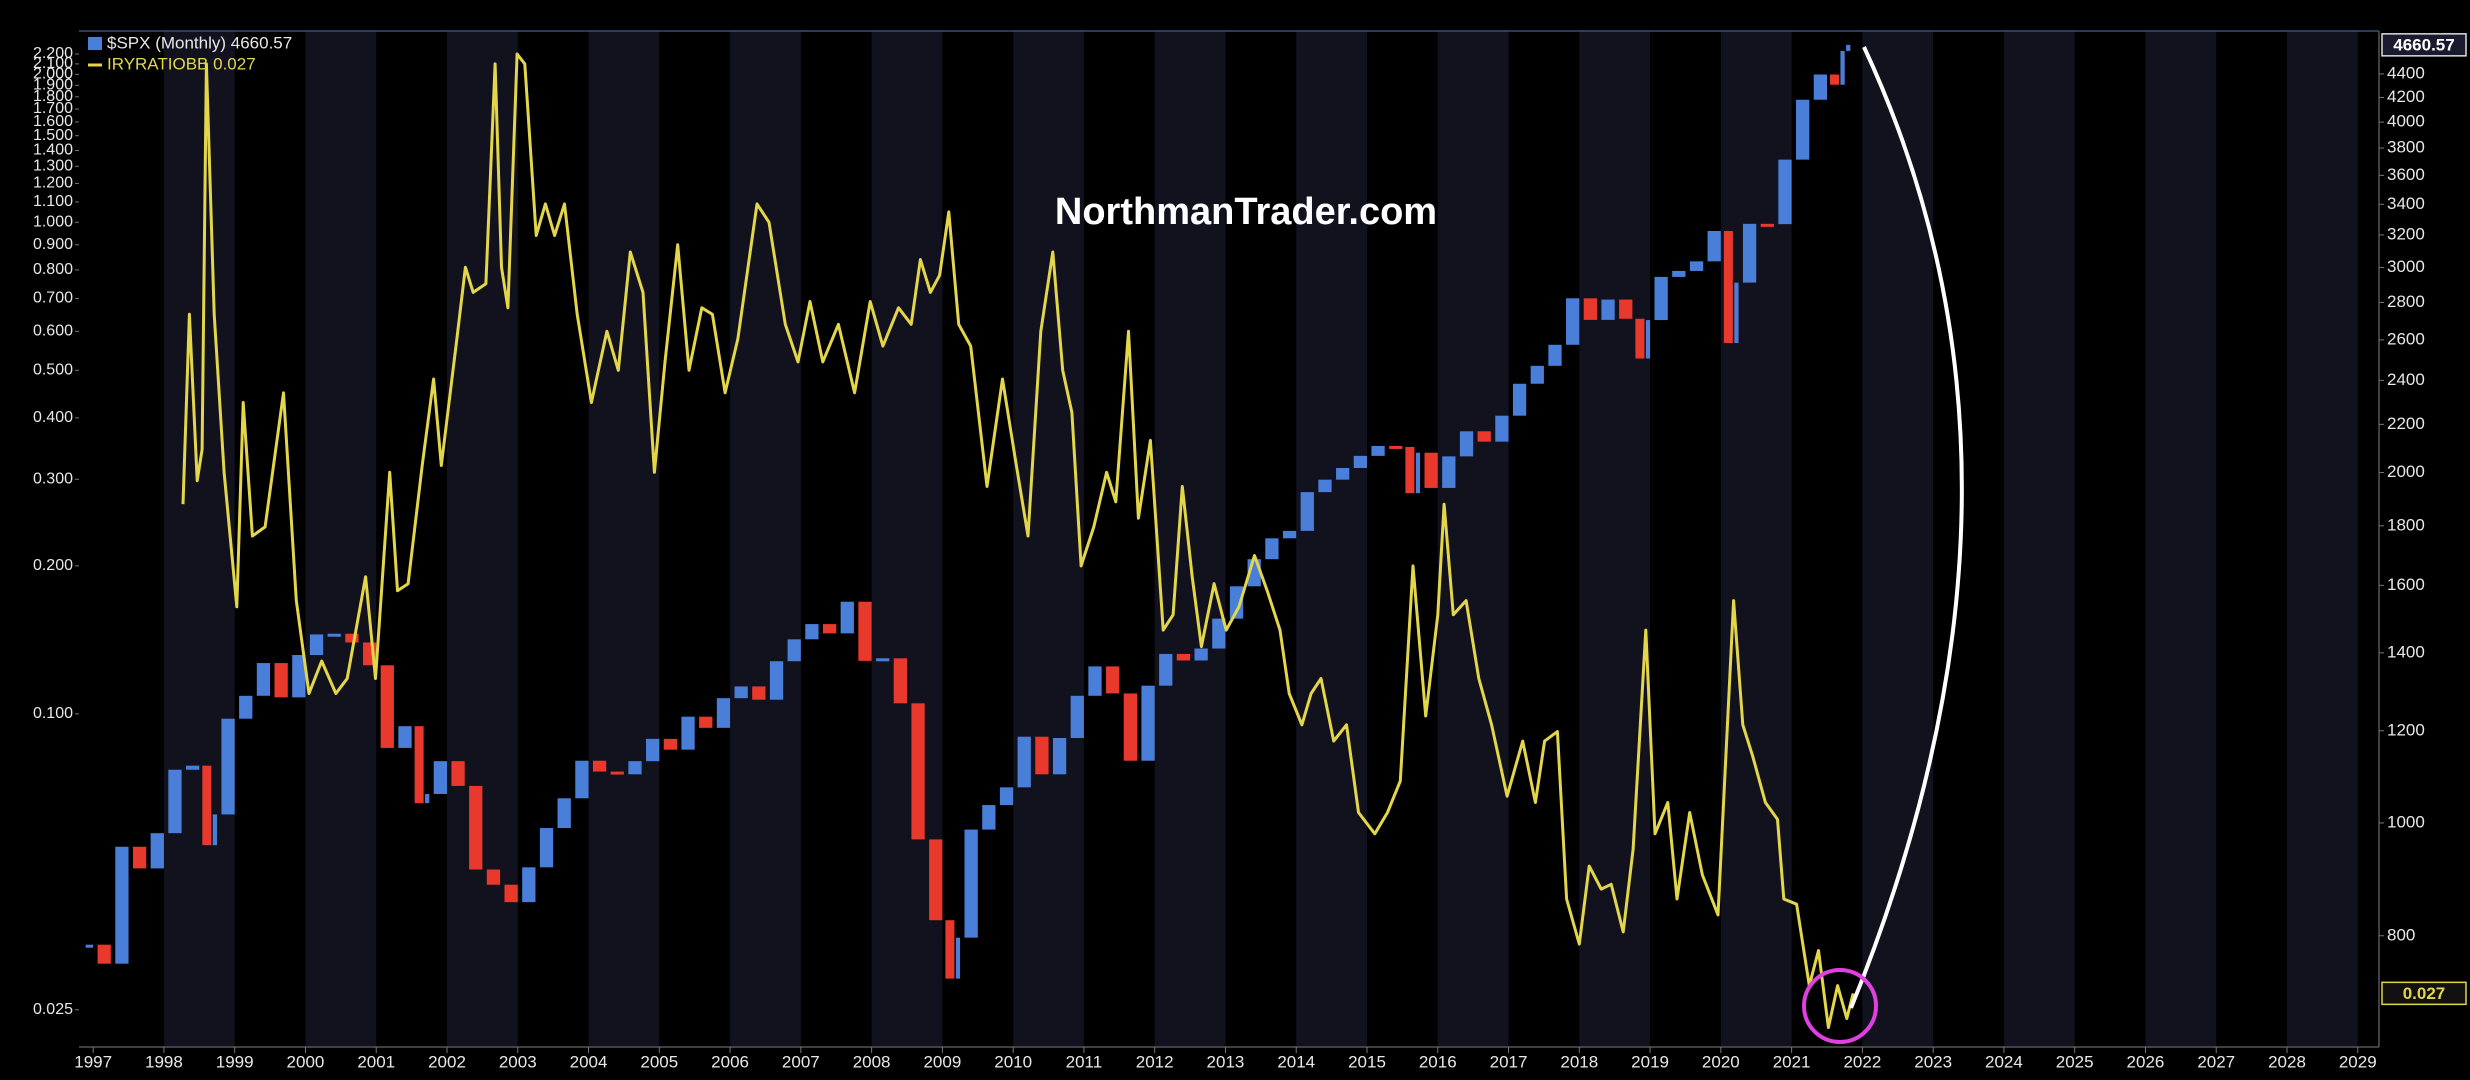 This screenshot has height=1080, width=2470. What do you see at coordinates (53, 53) in the screenshot?
I see `y-tick-label: 2.200` at bounding box center [53, 53].